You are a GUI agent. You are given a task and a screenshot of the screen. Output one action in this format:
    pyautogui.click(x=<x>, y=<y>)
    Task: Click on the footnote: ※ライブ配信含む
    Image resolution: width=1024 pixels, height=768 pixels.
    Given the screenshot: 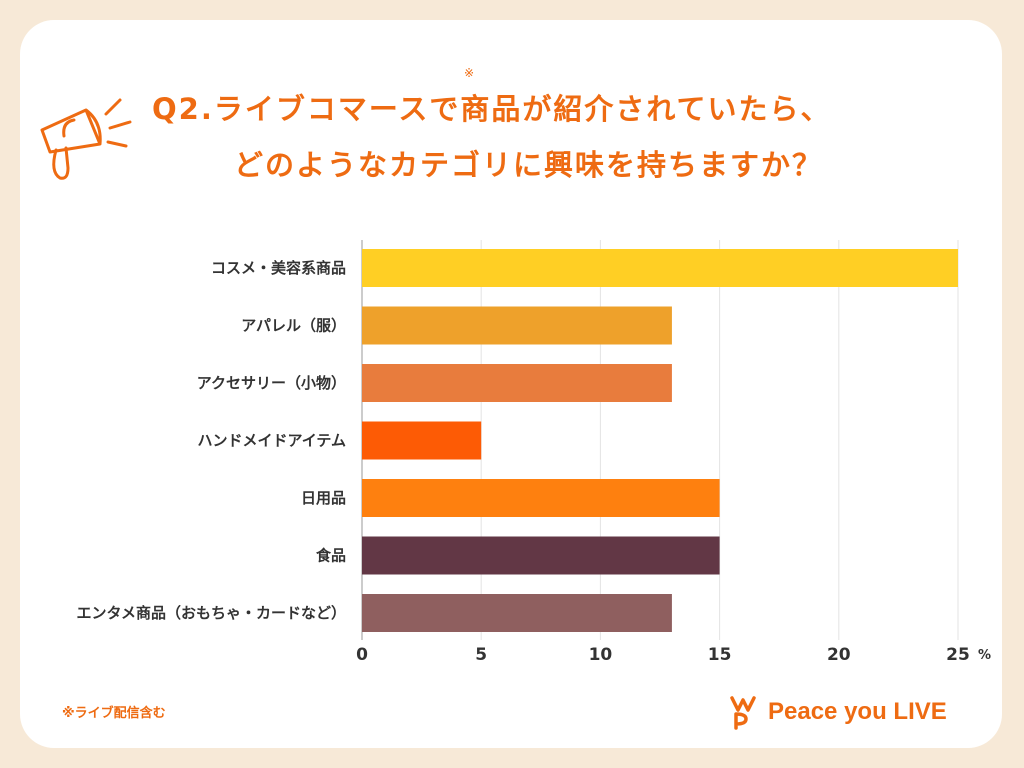 What is the action you would take?
    pyautogui.click(x=114, y=713)
    